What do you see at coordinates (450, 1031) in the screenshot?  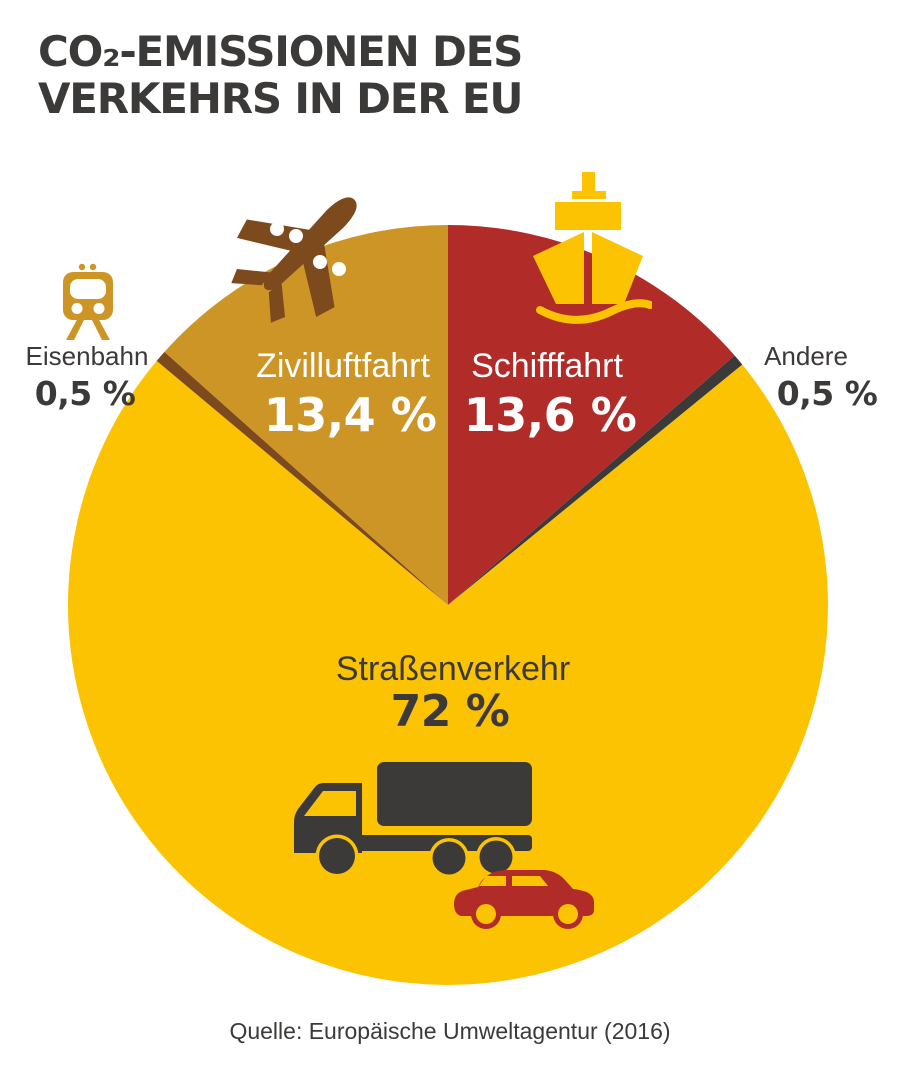 I see `source-note: Quelle: Europäische Umweltagentur (2016)` at bounding box center [450, 1031].